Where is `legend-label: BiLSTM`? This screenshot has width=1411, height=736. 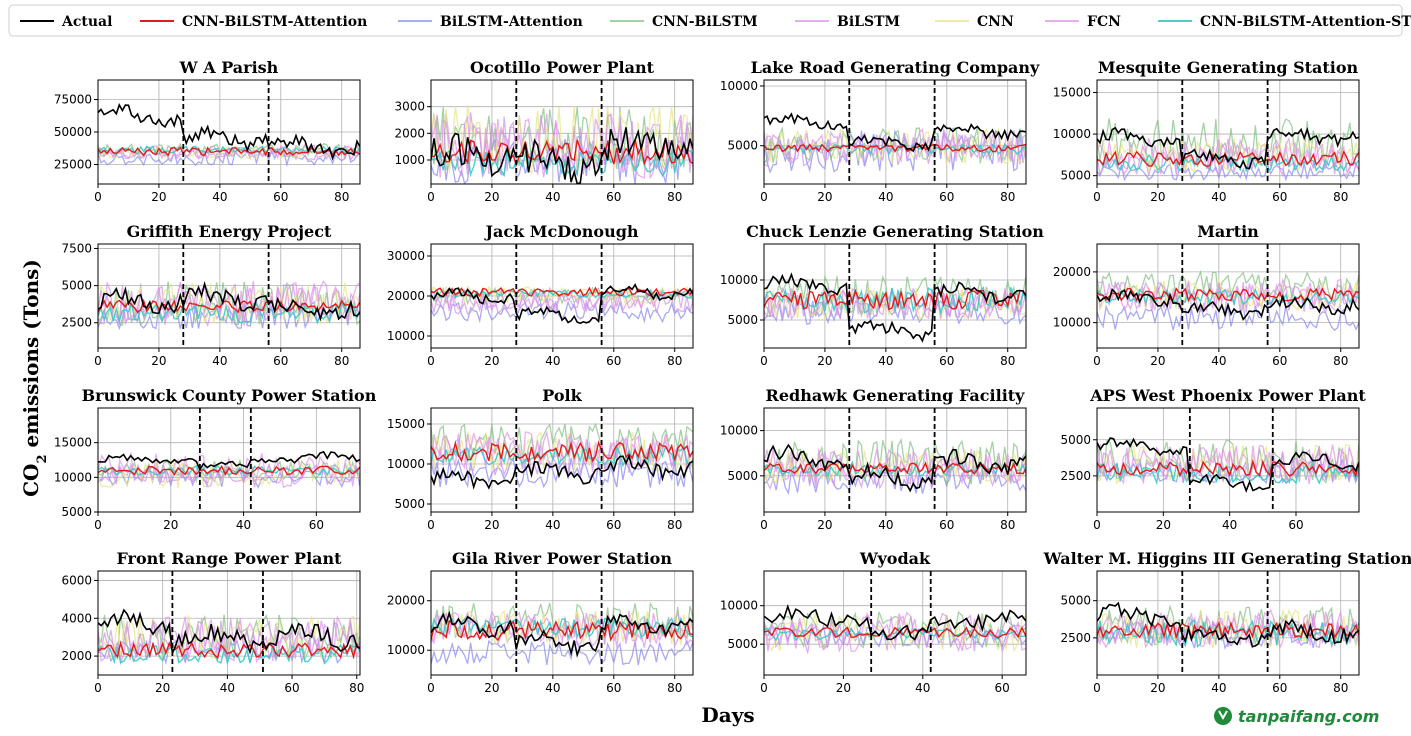
legend-label: BiLSTM is located at coordinates (868, 22).